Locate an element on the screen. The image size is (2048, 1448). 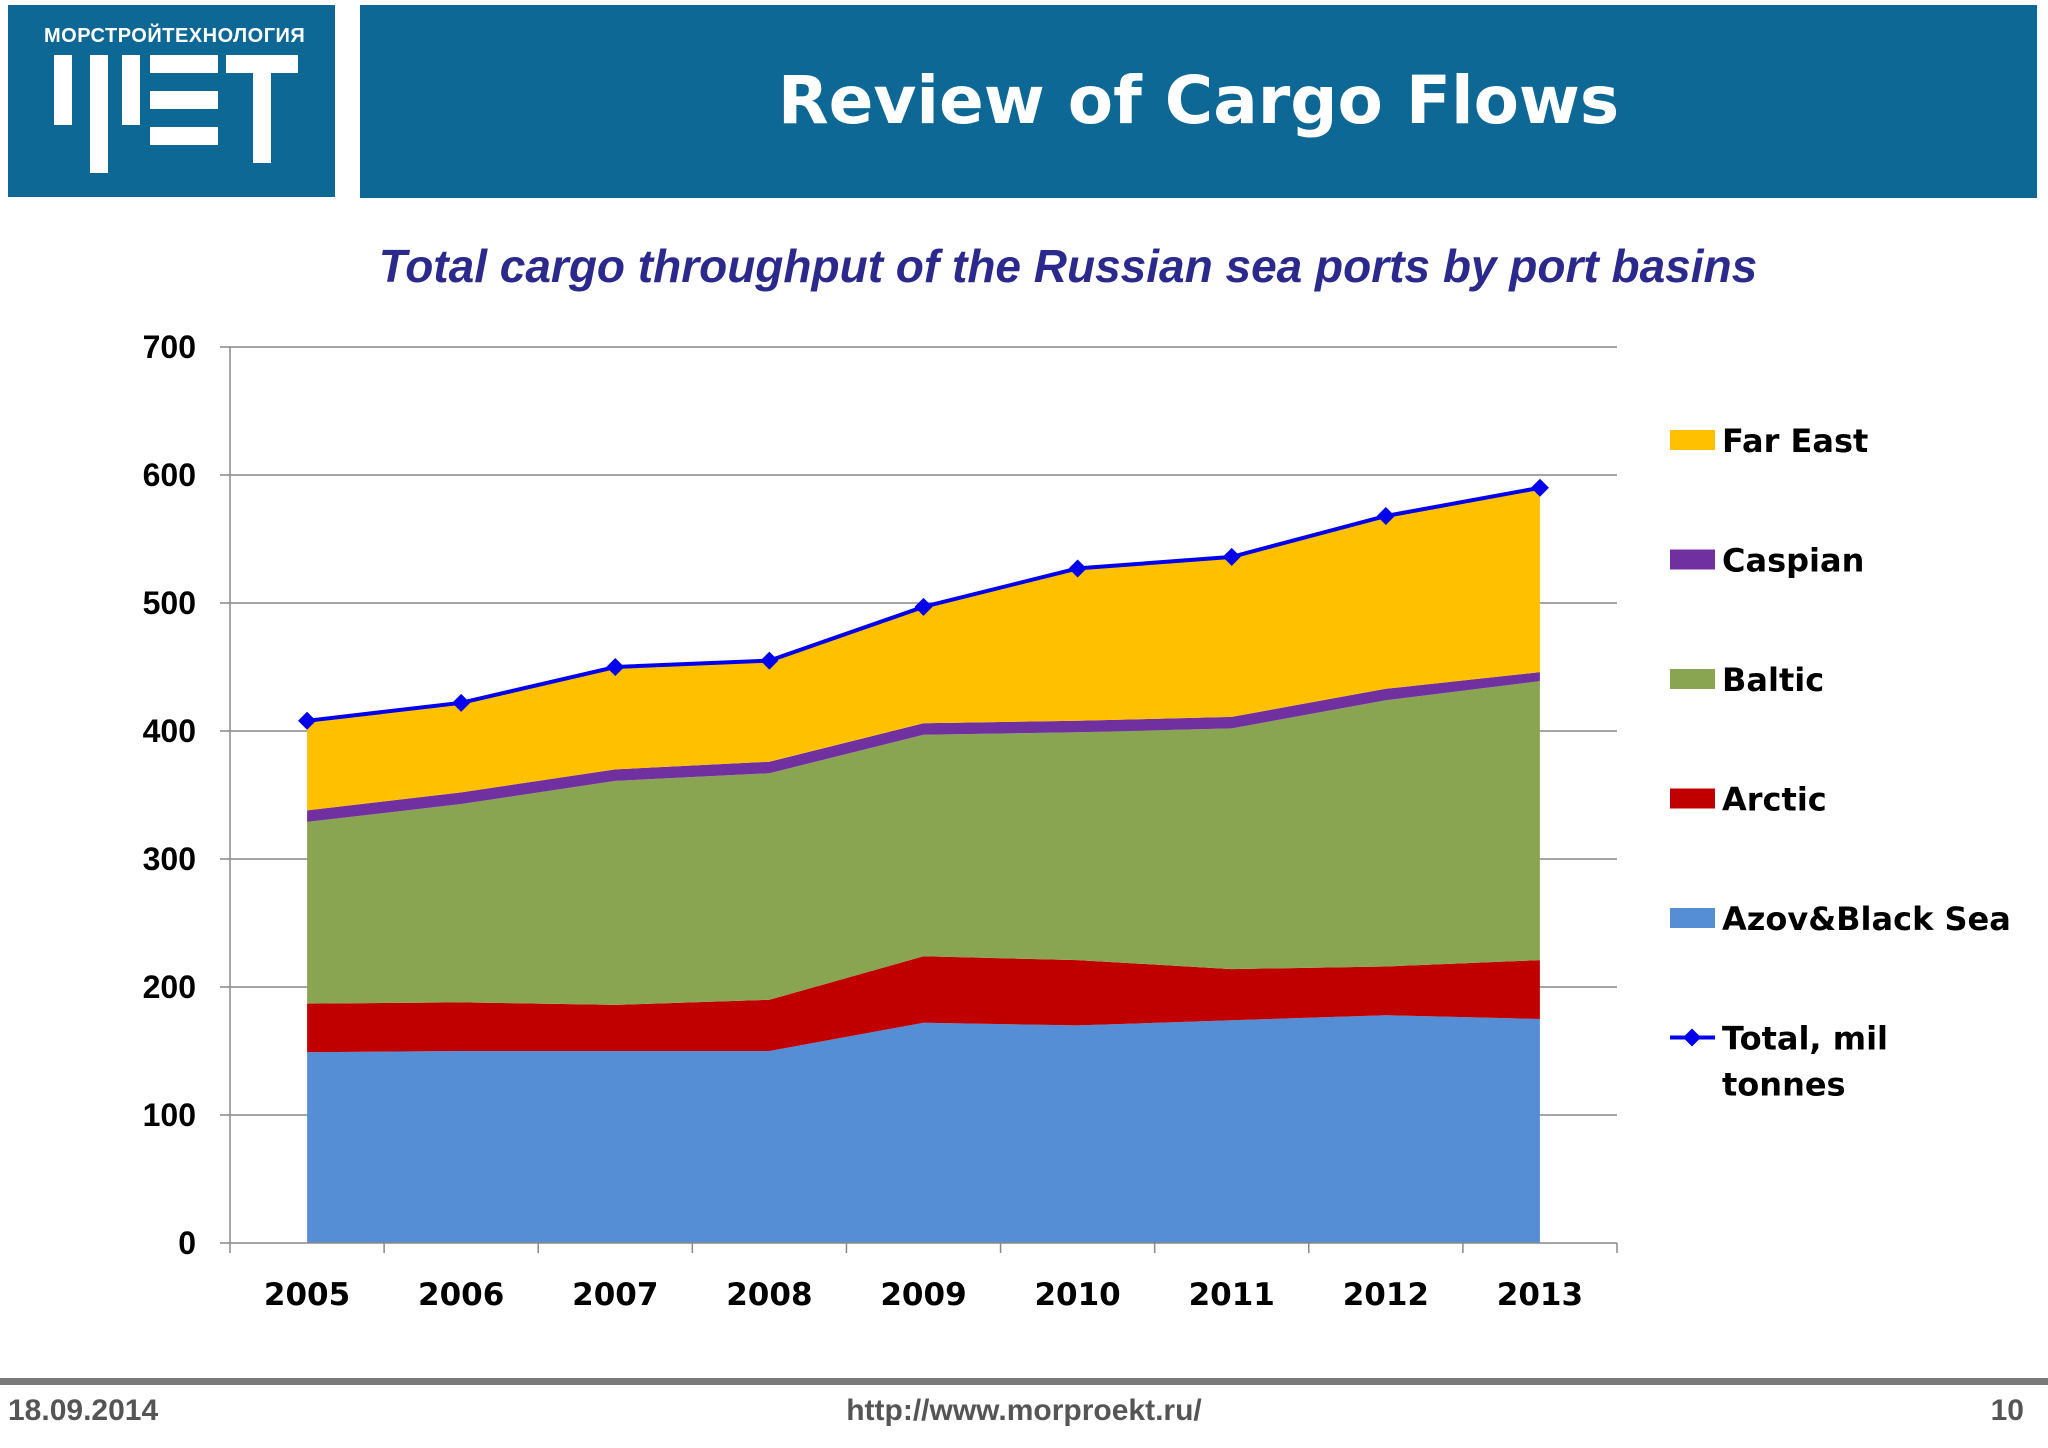
legend-swatch-azov-black-sea is located at coordinates (1692, 918).